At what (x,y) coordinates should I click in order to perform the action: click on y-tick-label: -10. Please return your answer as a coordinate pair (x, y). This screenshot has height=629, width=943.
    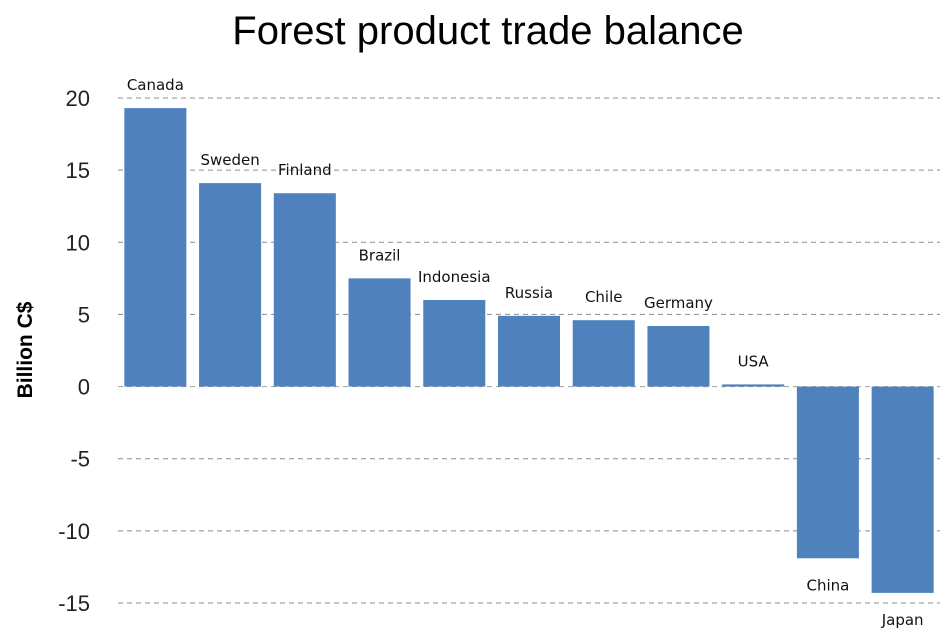
    Looking at the image, I should click on (74, 531).